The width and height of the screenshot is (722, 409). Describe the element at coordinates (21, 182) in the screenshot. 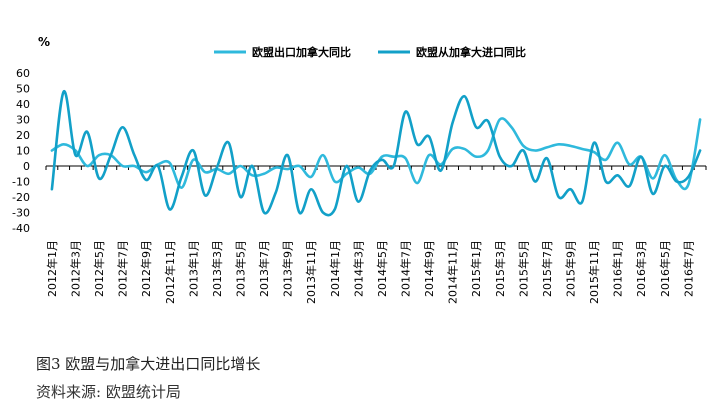

I see `y-tick-label: -10` at that location.